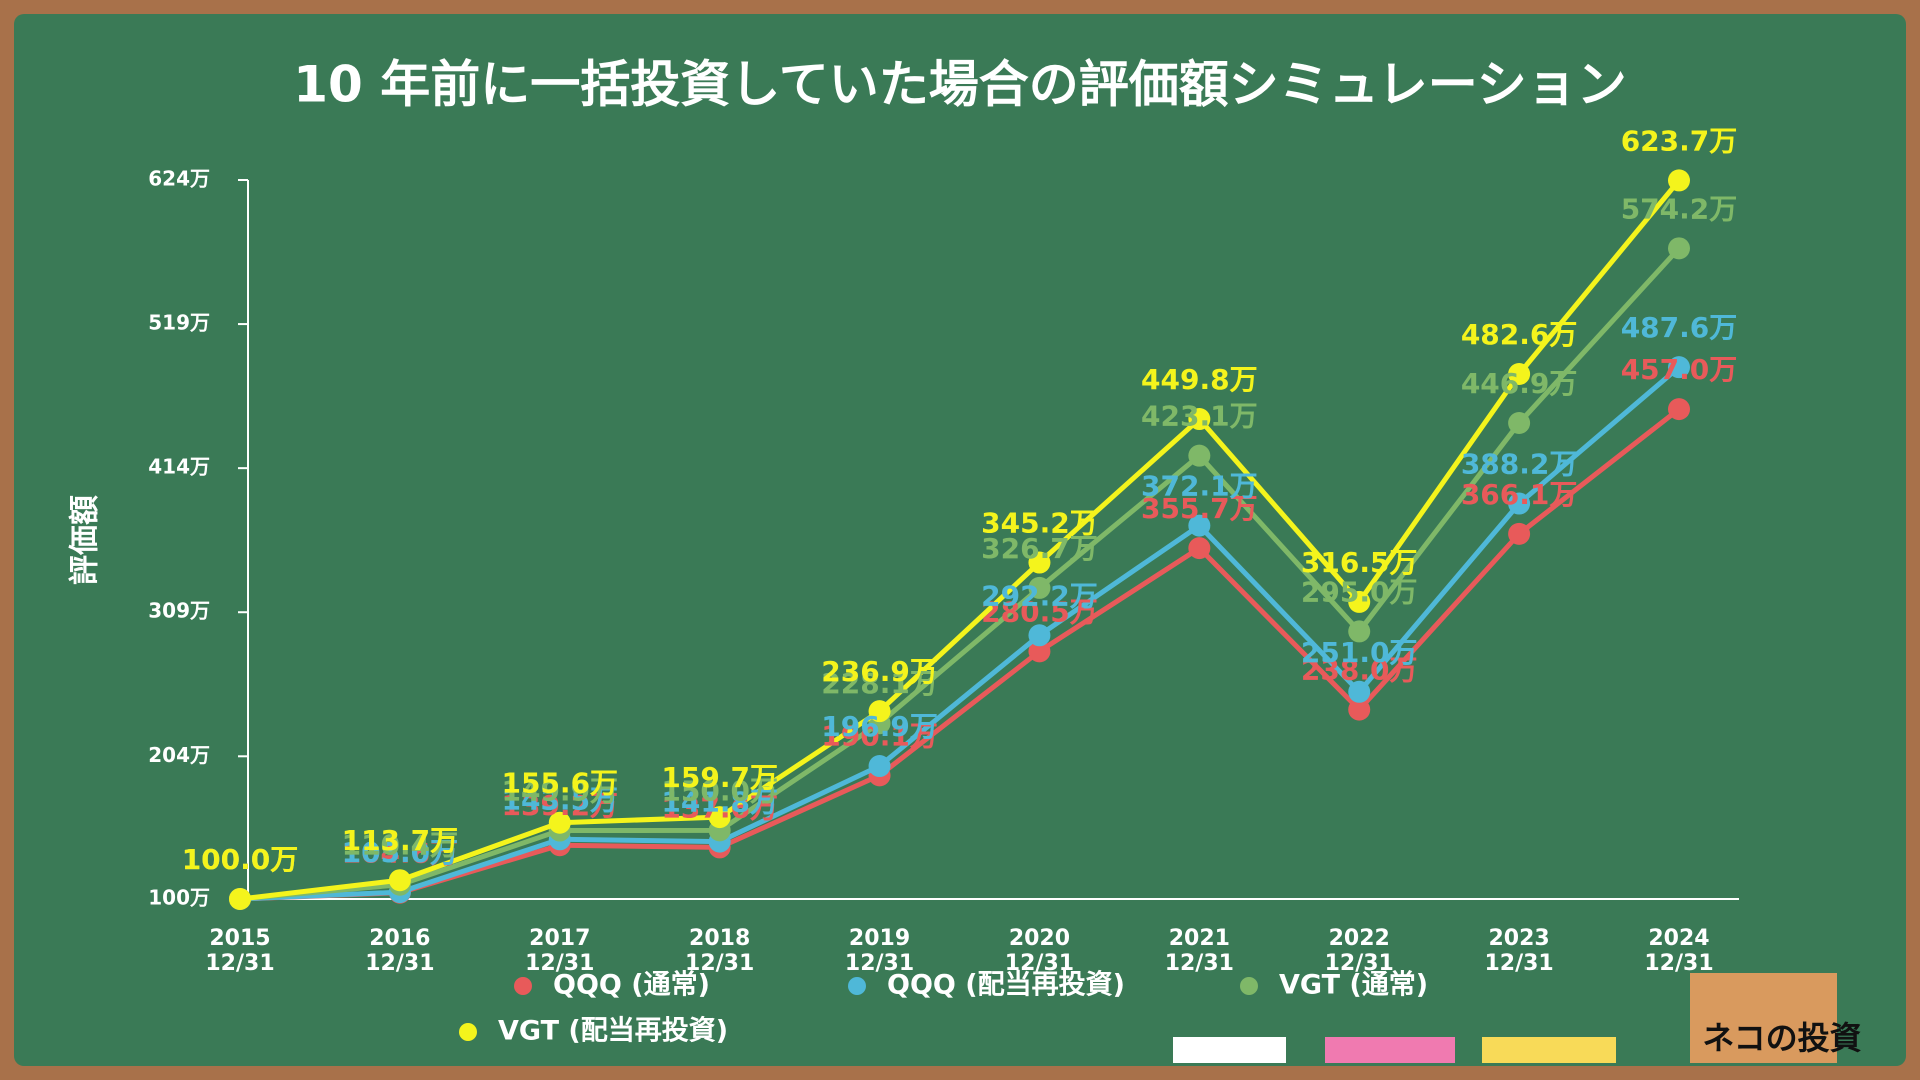  Describe the element at coordinates (179, 323) in the screenshot. I see `y-tick-label: 519万` at that location.